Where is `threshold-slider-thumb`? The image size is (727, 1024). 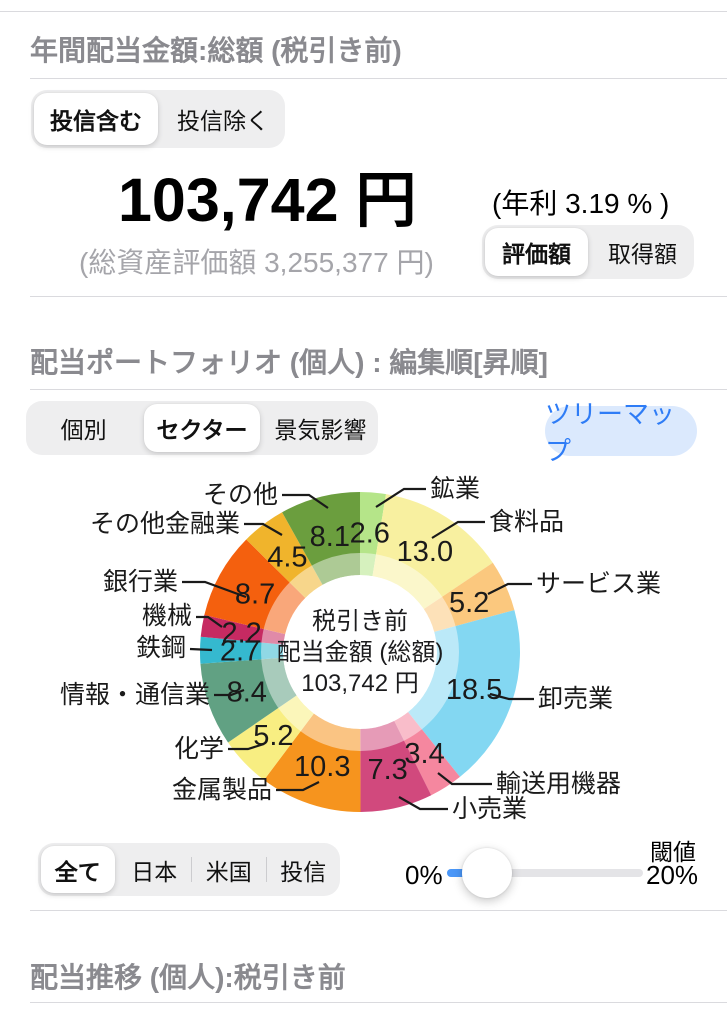 threshold-slider-thumb is located at coordinates (487, 873).